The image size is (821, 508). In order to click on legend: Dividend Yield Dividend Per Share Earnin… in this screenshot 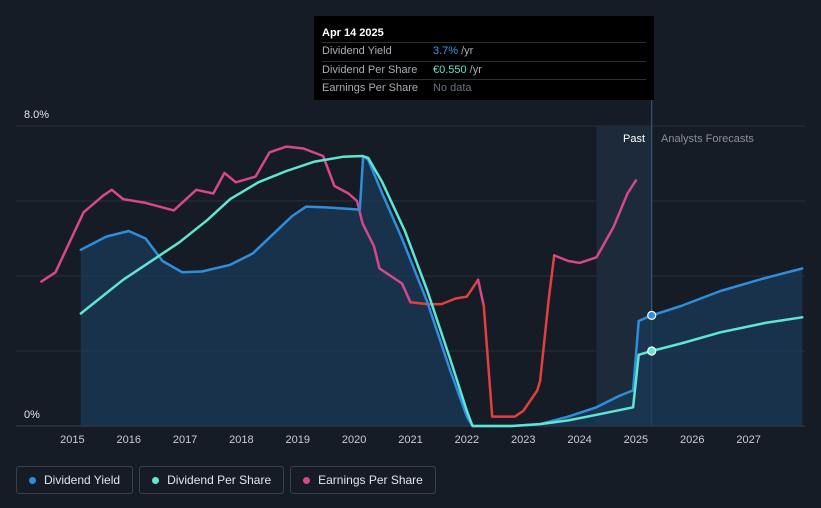, I will do `click(226, 480)`.